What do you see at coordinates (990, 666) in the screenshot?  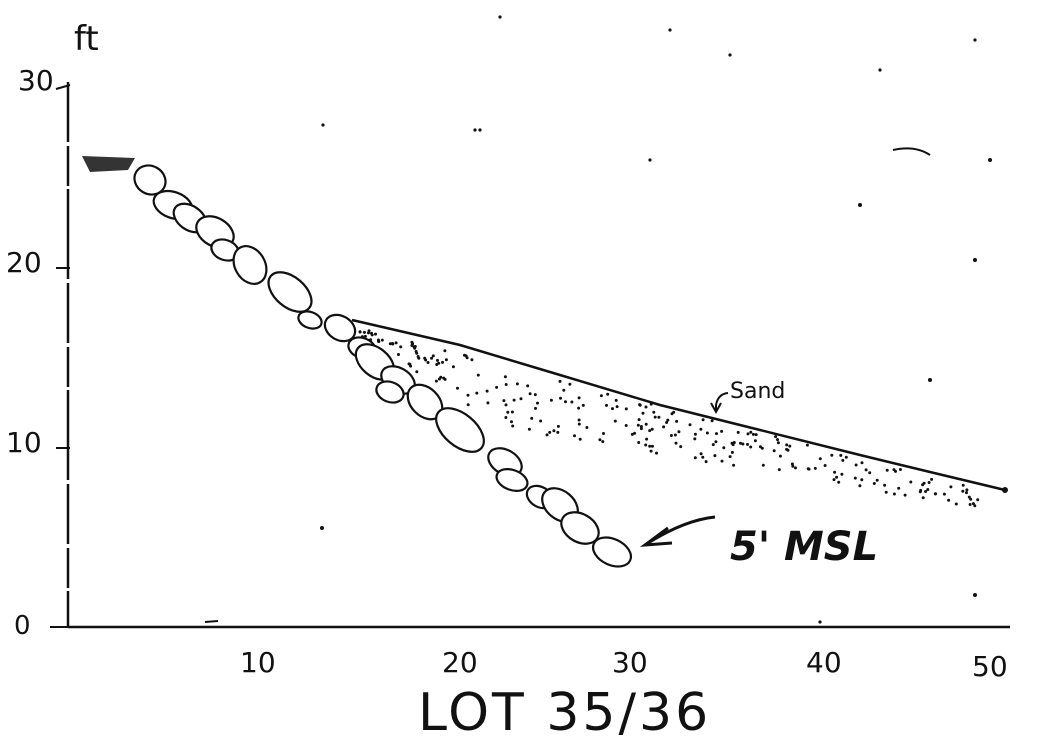 I see `x-tick-label-50: 50` at bounding box center [990, 666].